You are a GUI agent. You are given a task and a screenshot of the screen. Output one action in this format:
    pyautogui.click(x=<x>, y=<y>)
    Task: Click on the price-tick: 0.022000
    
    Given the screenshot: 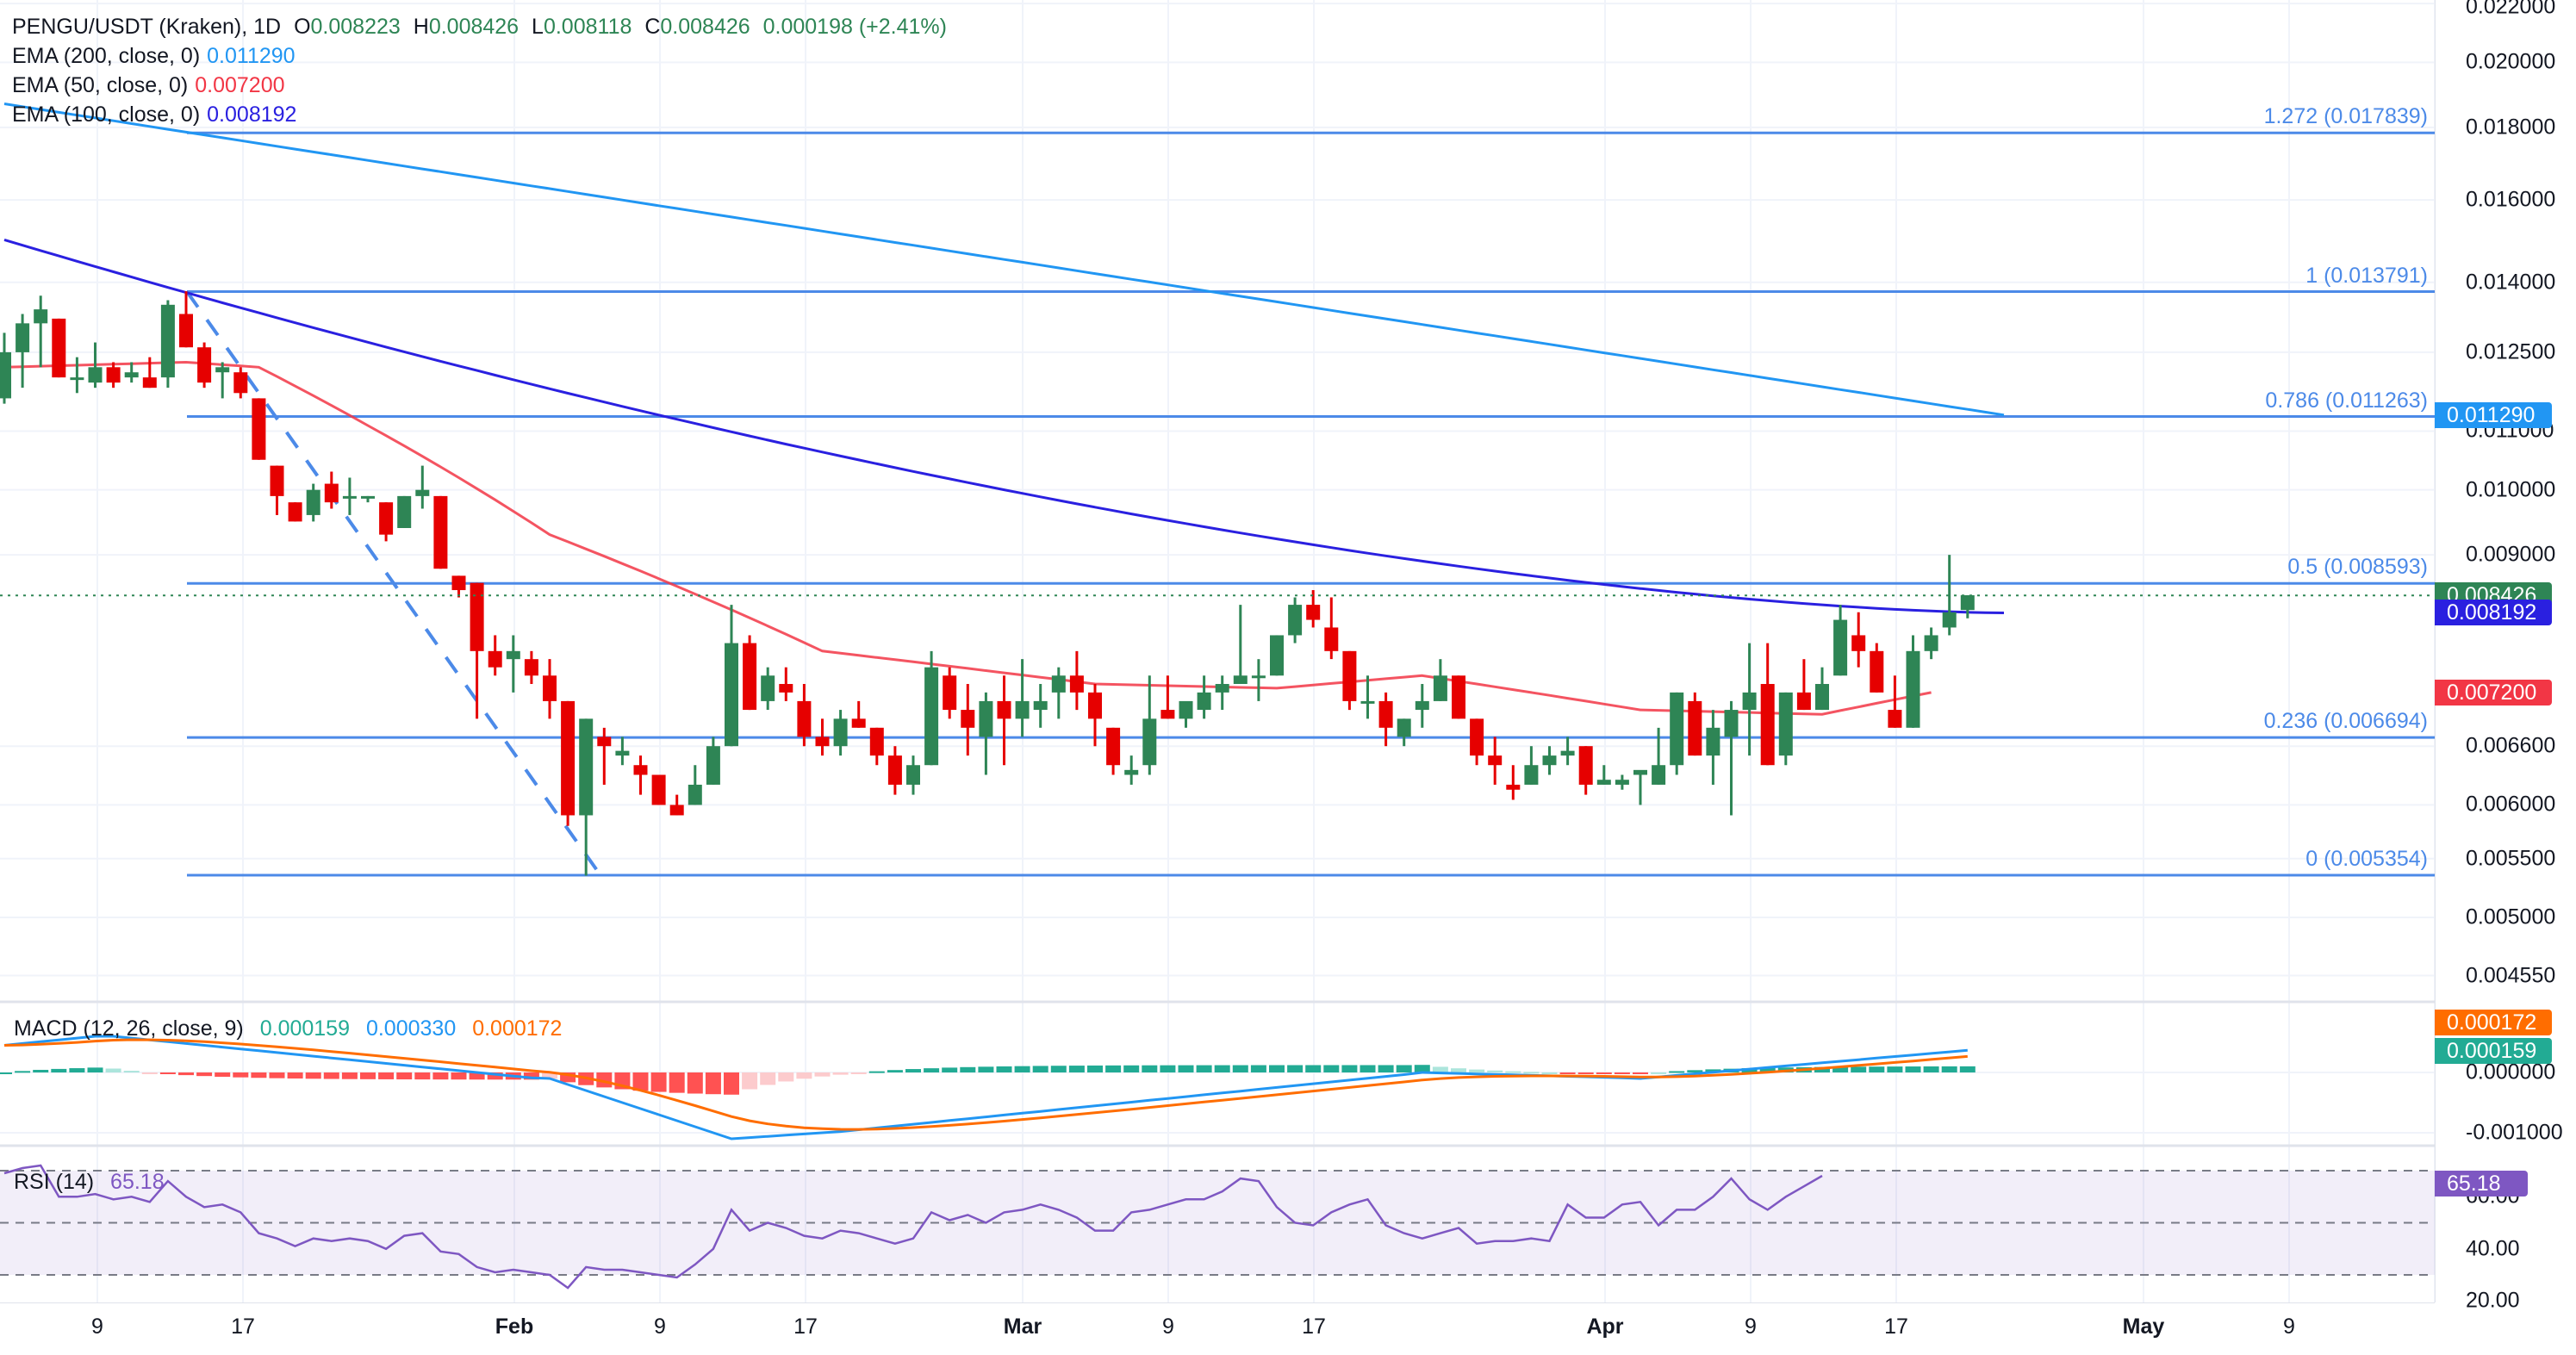 What is the action you would take?
    pyautogui.click(x=2511, y=9)
    